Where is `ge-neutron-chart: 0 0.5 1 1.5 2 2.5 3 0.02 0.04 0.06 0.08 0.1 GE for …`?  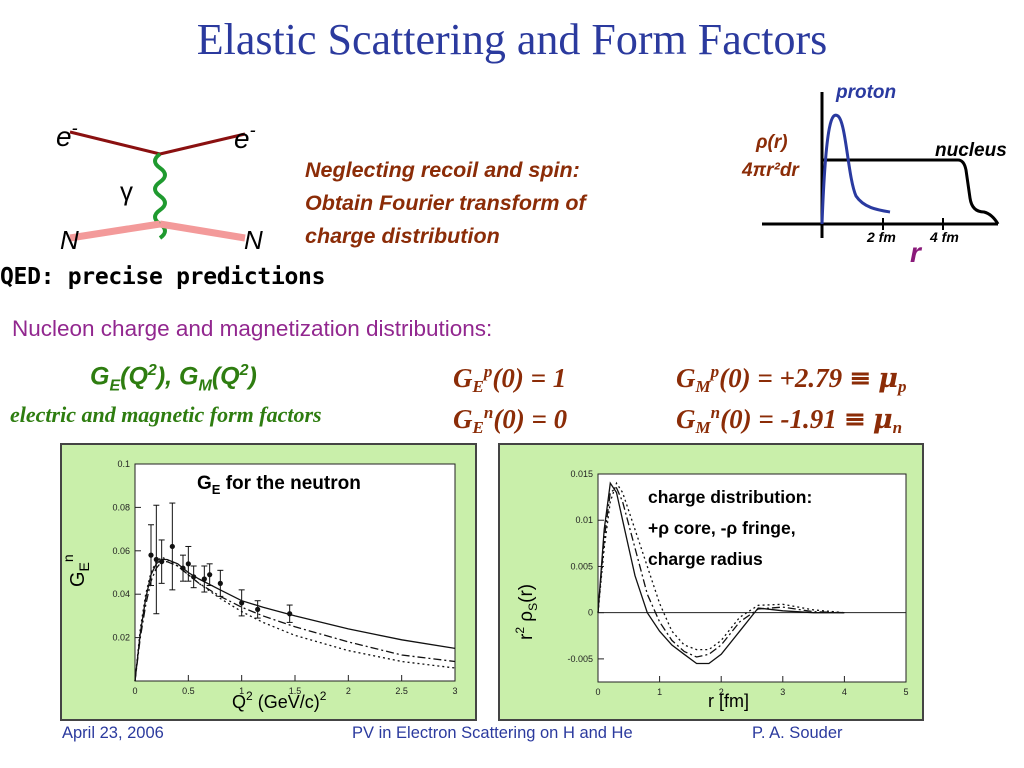
ge-neutron-chart: 0 0.5 1 1.5 2 2.5 3 0.02 0.04 0.06 0.08 0.1 GE for … is located at coordinates (259, 585).